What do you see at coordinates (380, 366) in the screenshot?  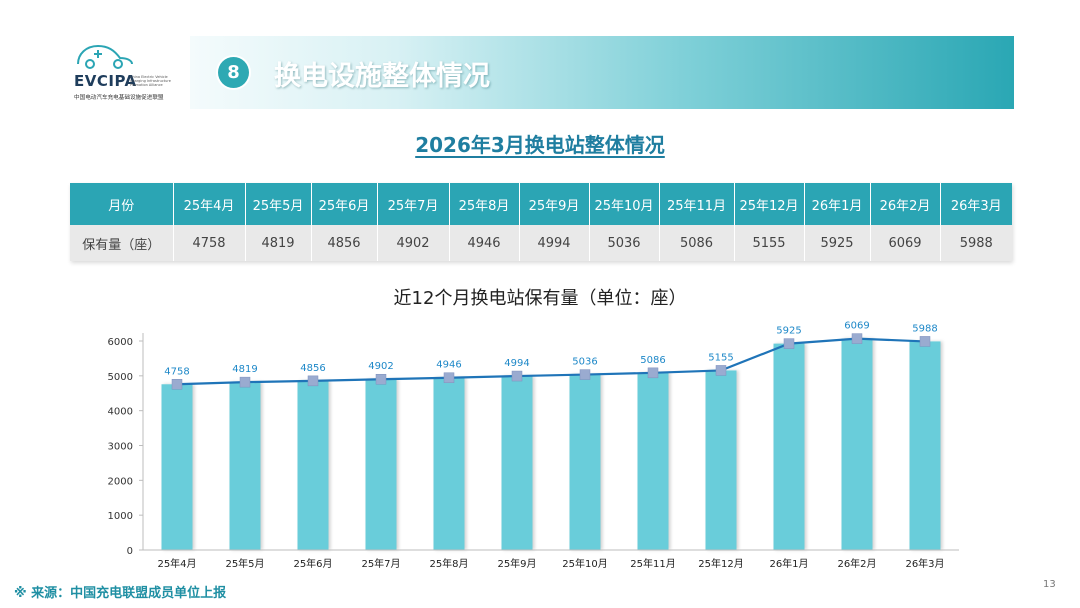 I see `data-label: 4902` at bounding box center [380, 366].